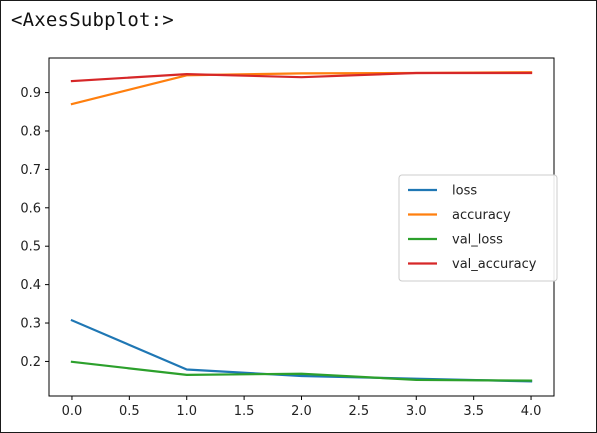  I want to click on legend-box, so click(478, 228).